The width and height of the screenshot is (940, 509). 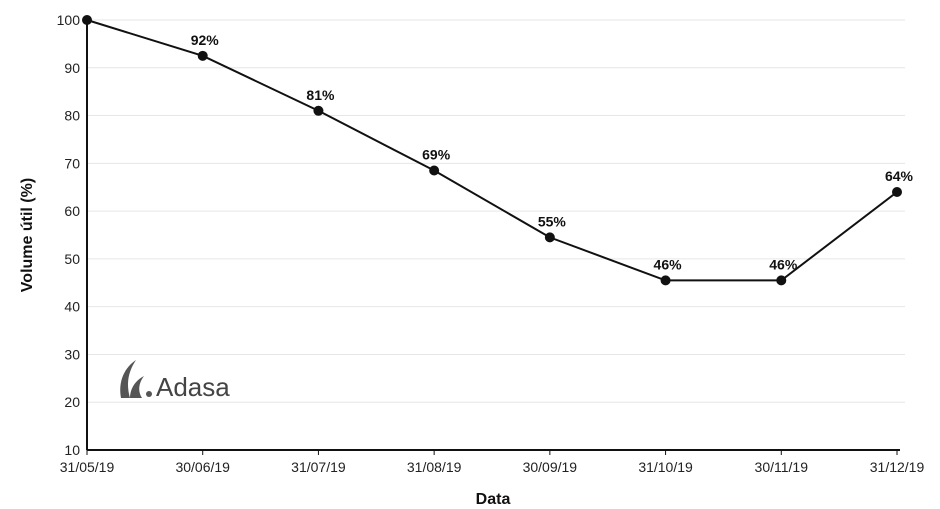 I want to click on x-tick-label: 30/06/19, so click(x=202, y=467).